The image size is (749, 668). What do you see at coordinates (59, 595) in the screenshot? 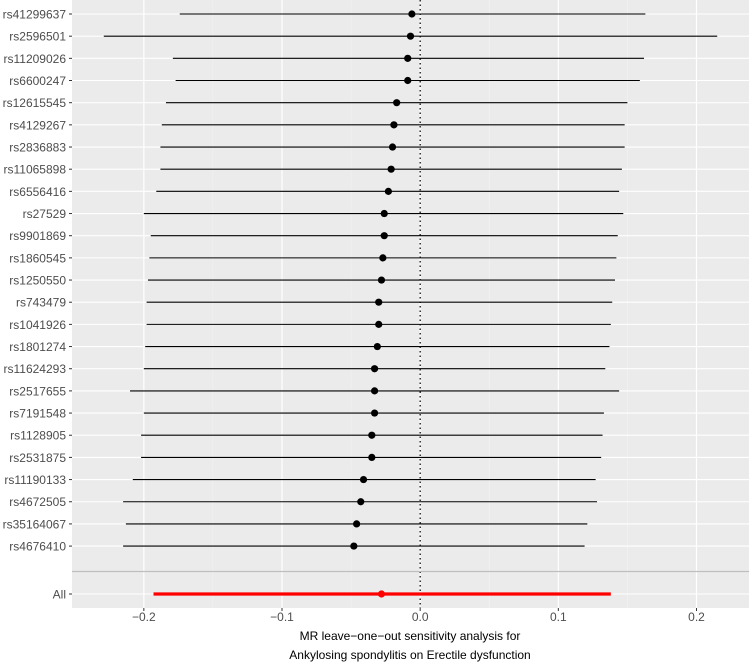
I see `y-label-overall: All` at bounding box center [59, 595].